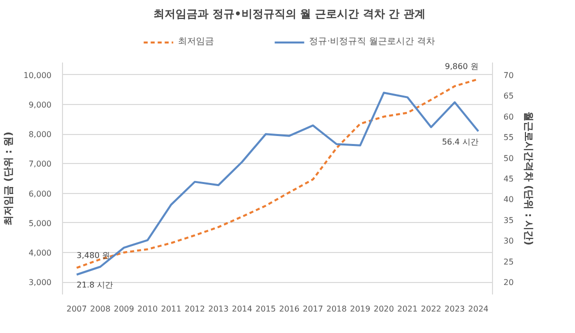 The width and height of the screenshot is (575, 333). Describe the element at coordinates (384, 309) in the screenshot. I see `x-tick-label: 2020` at that location.